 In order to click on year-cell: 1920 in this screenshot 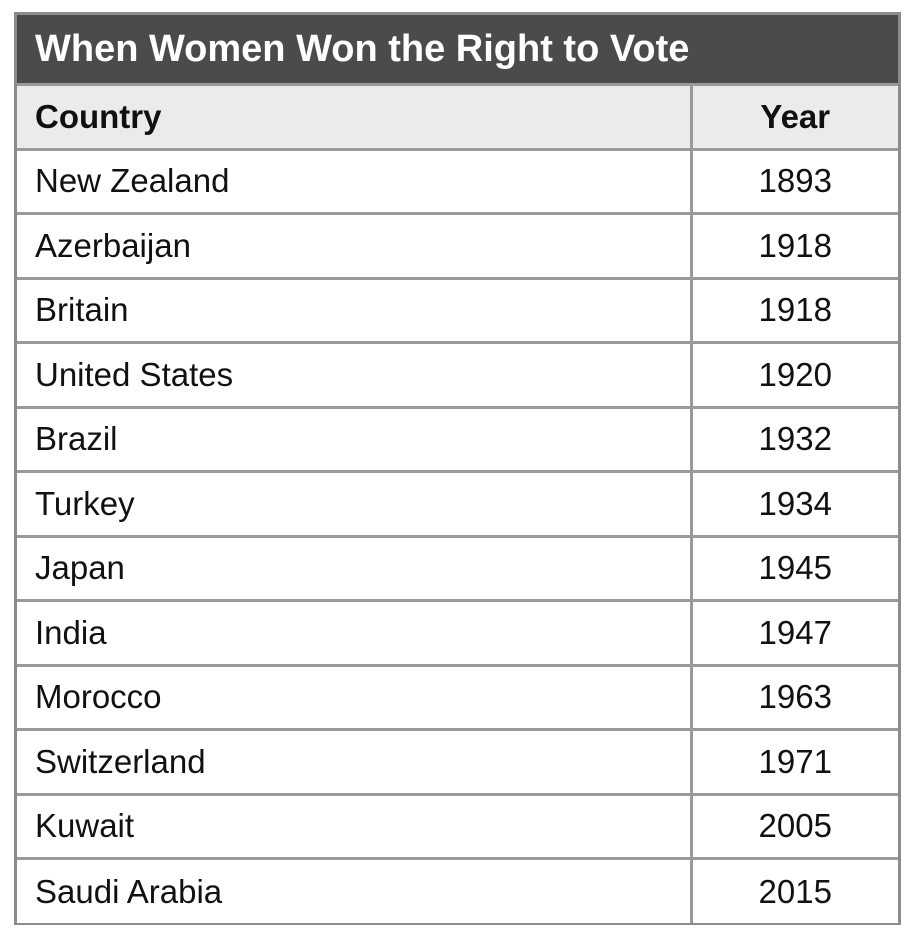, I will do `click(794, 374)`.